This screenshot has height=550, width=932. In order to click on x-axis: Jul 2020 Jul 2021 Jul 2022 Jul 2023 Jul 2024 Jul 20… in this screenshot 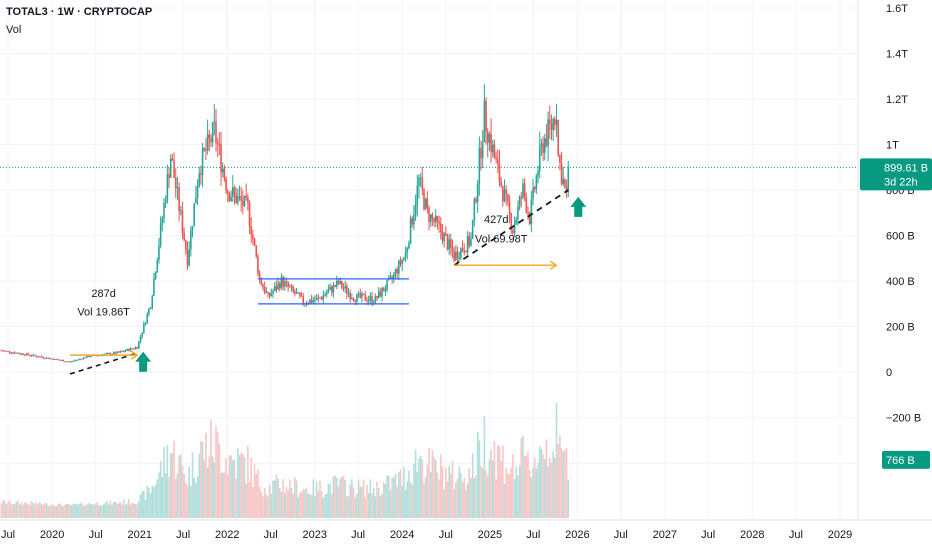, I will do `click(466, 530)`.